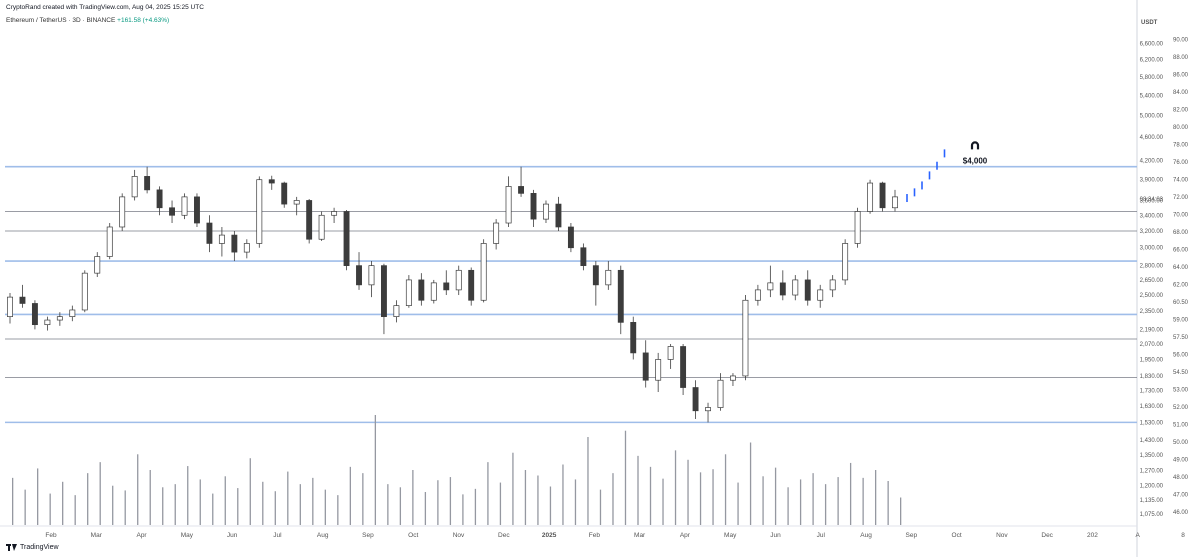  I want to click on right-axis-tick-label: 52.00, so click(1181, 408).